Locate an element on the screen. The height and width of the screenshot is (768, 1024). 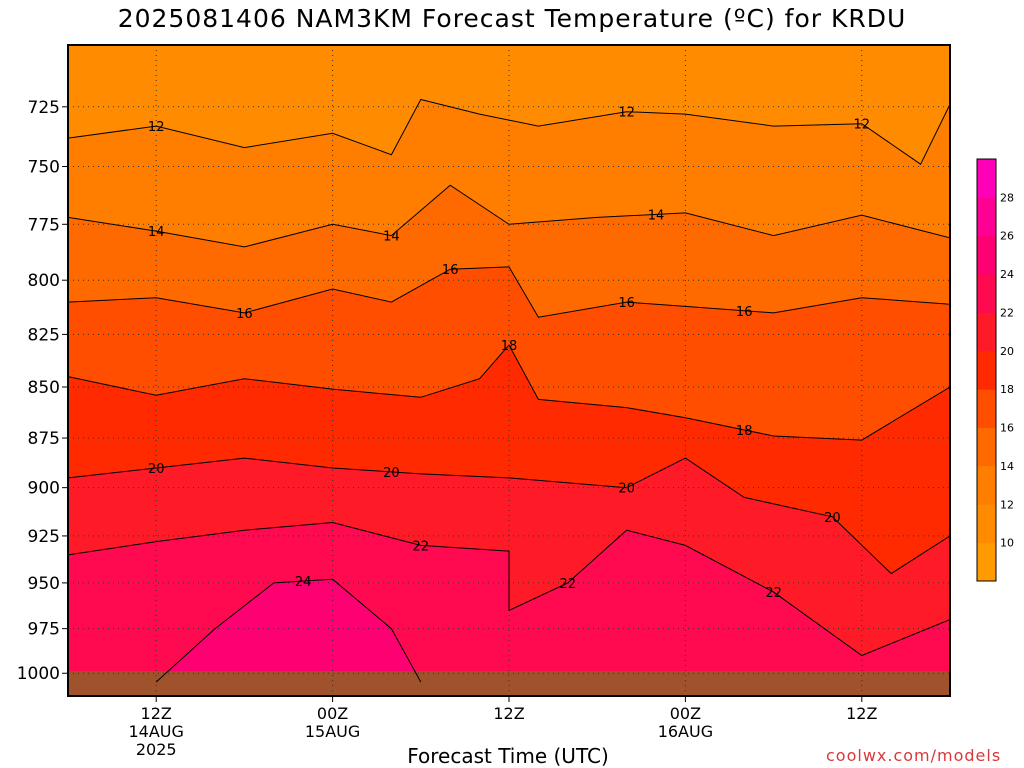
colorbar: 10 12 14 16 18 20 22 24 26 28 is located at coordinates (995, 370).